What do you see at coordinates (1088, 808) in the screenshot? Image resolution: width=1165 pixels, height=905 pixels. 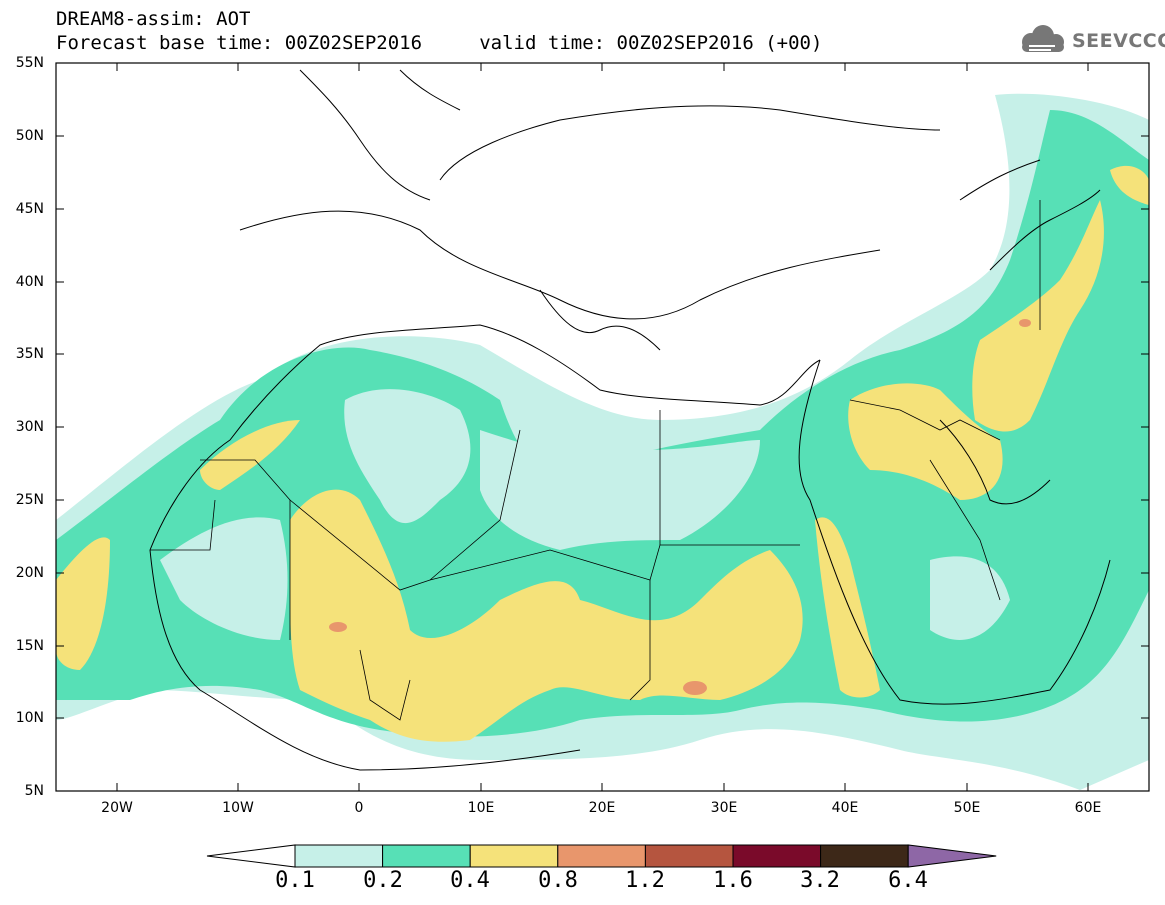 I see `x-tick-label: 60E` at bounding box center [1088, 808].